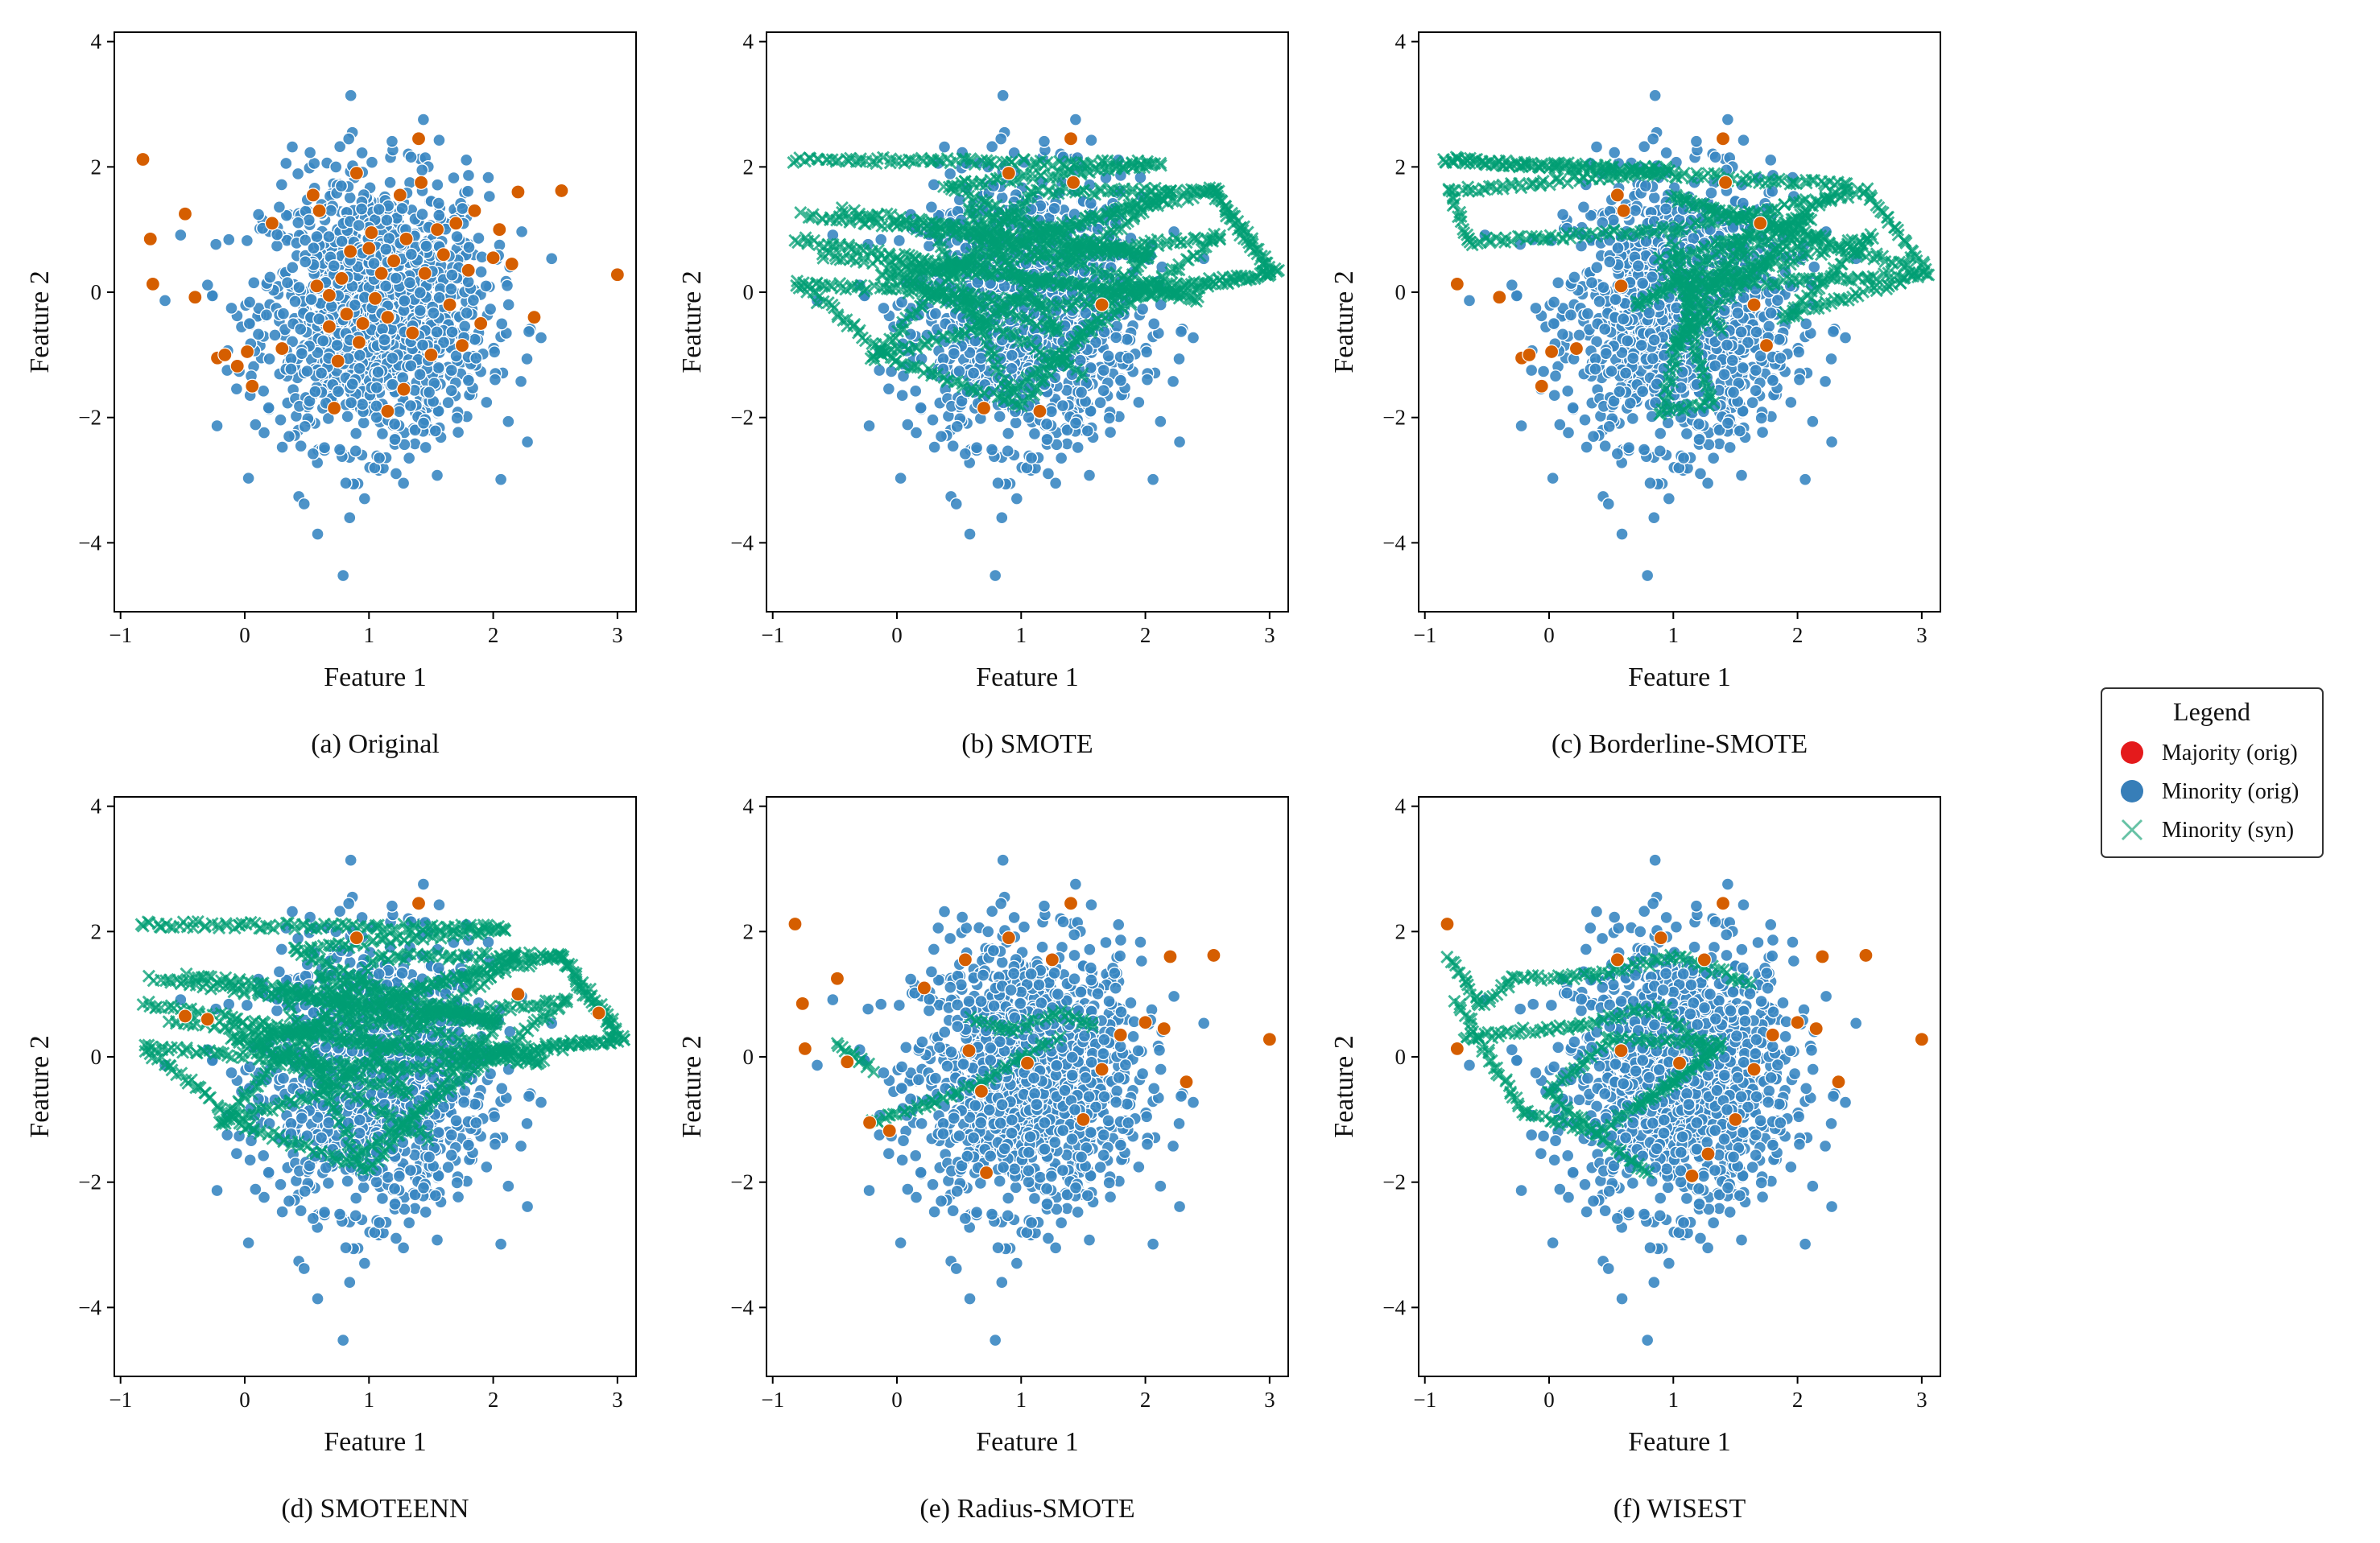 The image size is (2380, 1543). Describe the element at coordinates (692, 321) in the screenshot. I see `y-axis-label: Feature 2` at that location.